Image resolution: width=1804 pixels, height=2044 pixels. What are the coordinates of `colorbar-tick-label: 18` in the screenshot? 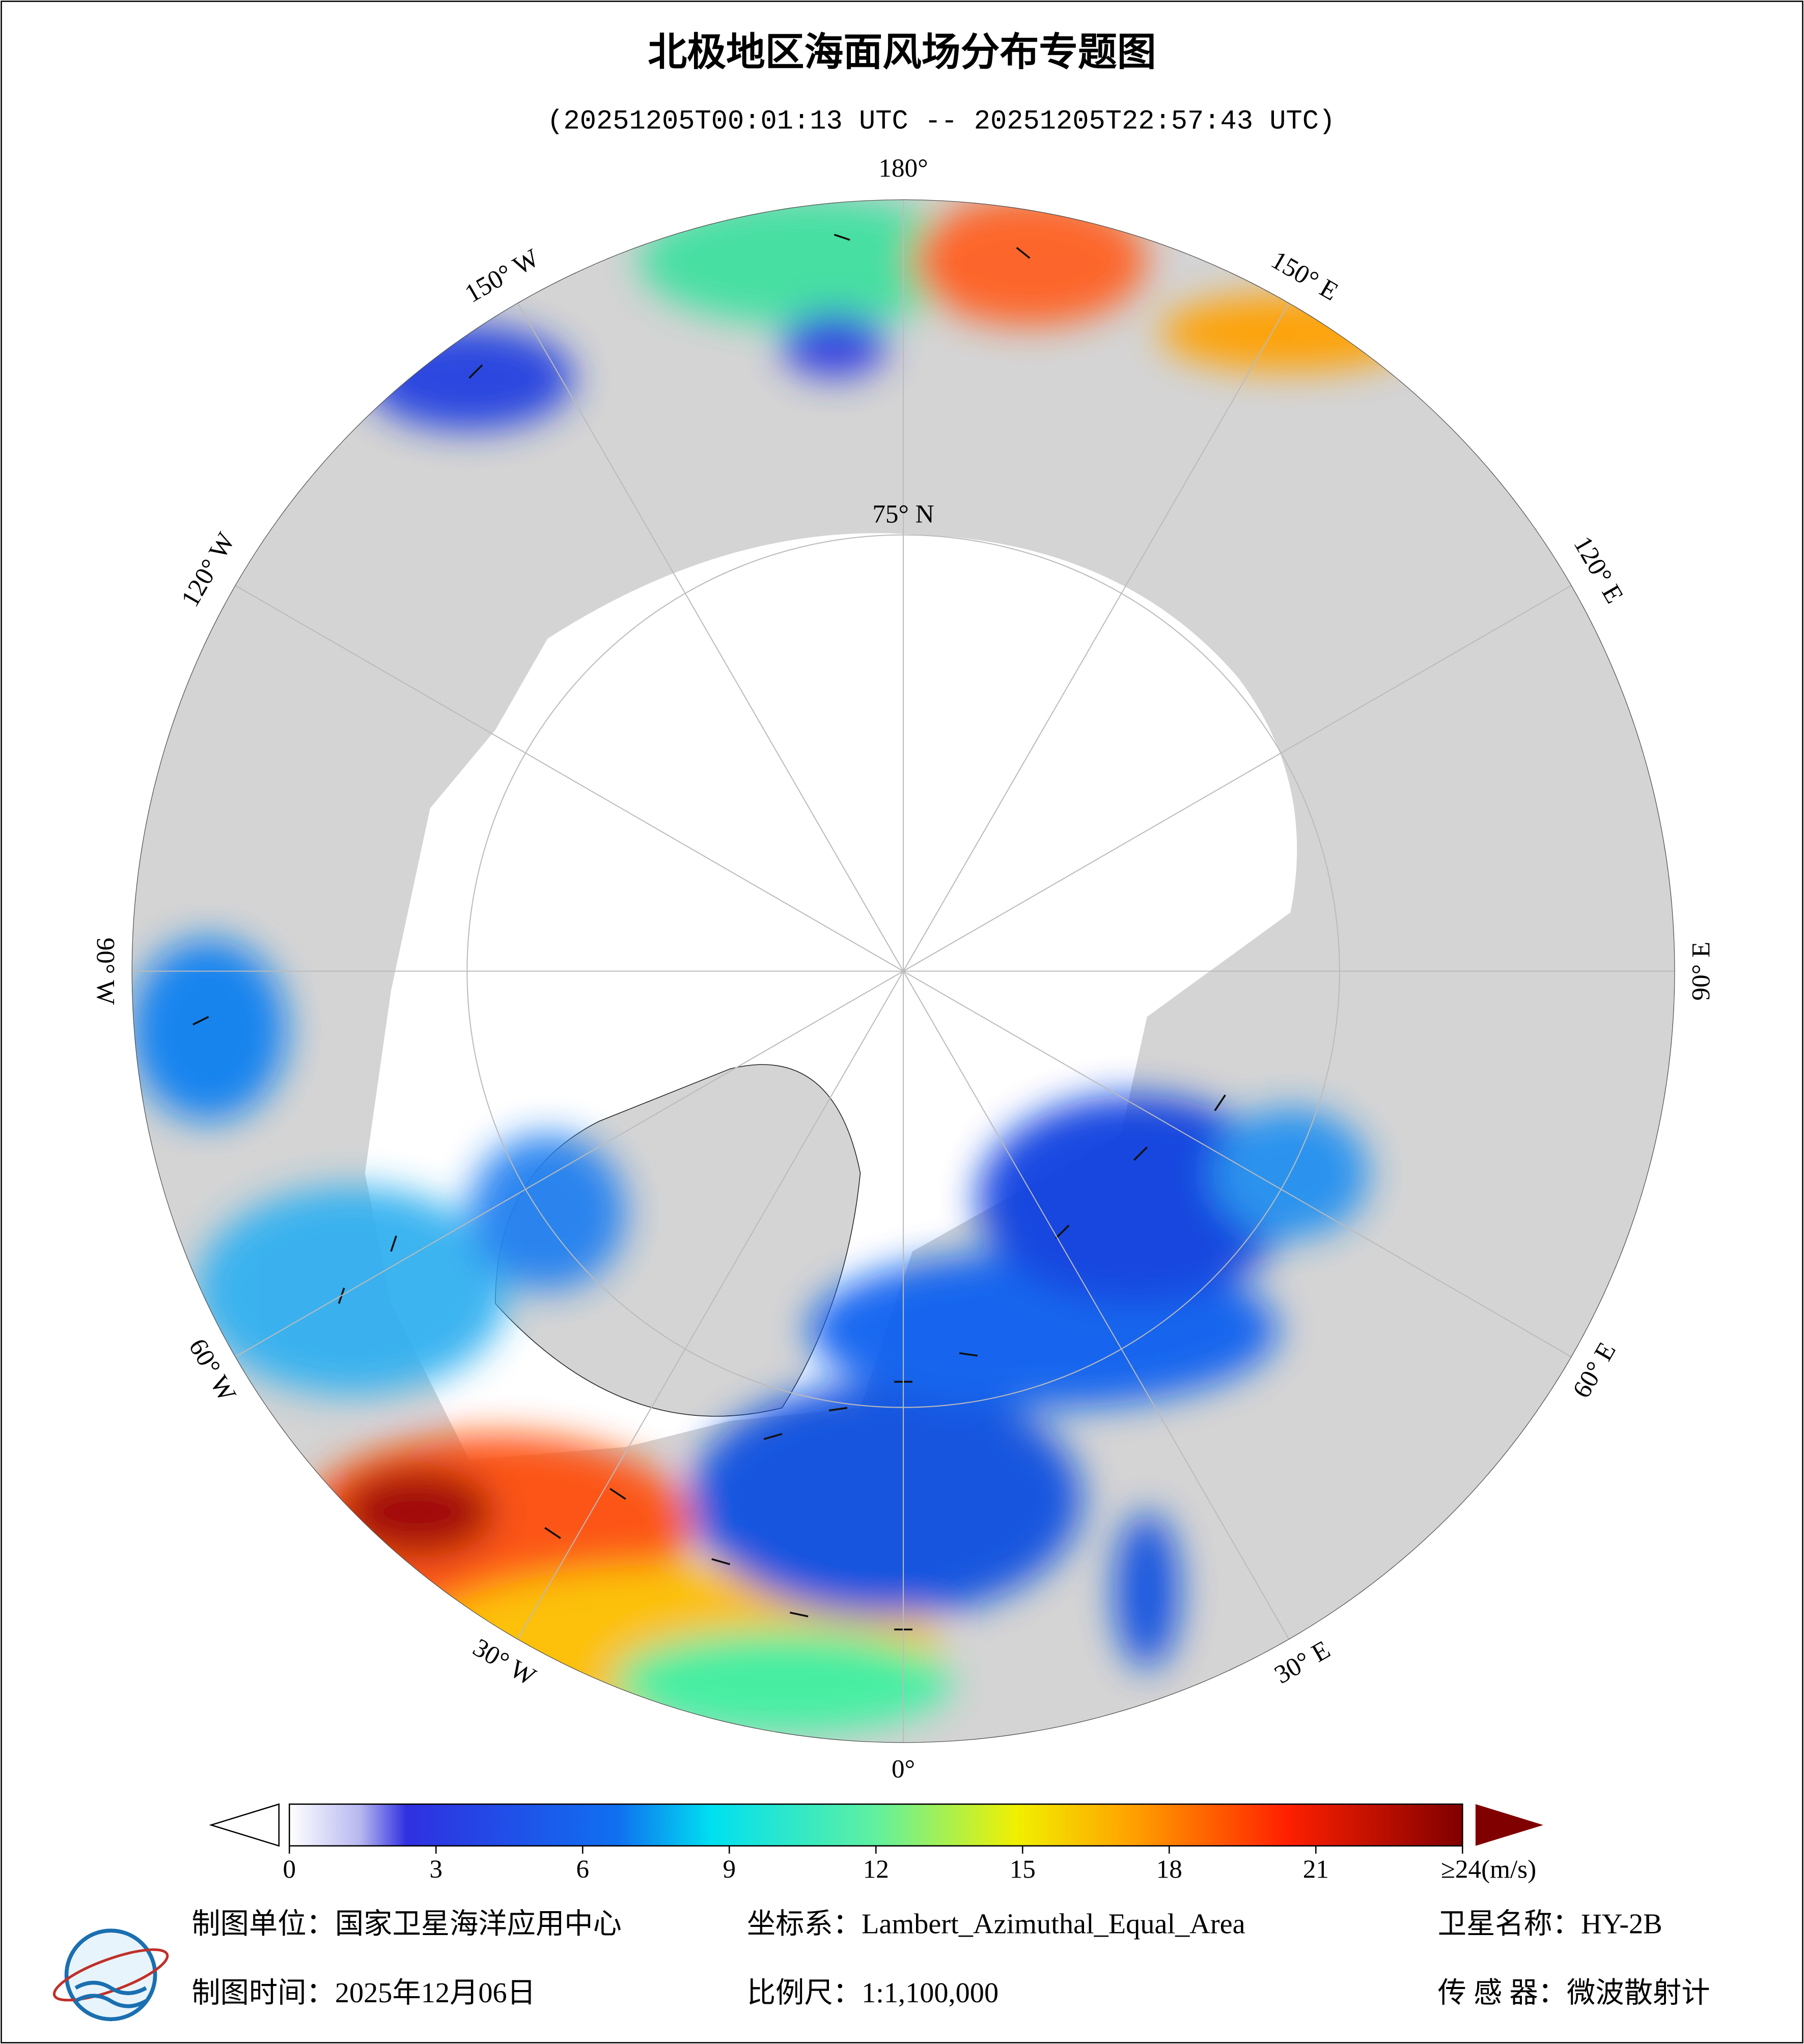 It's located at (1169, 1869).